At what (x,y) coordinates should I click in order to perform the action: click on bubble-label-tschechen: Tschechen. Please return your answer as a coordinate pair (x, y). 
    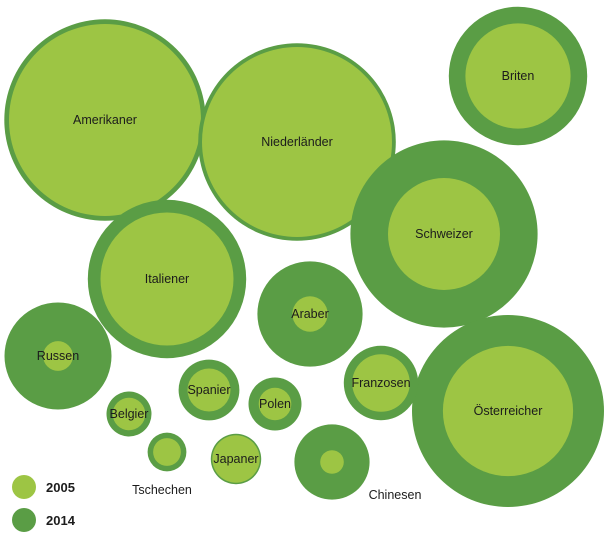
    Looking at the image, I should click on (162, 490).